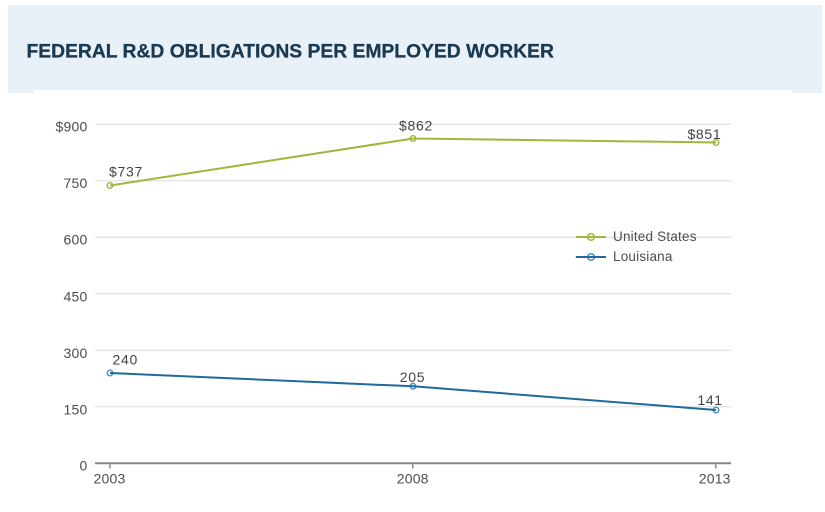 Image resolution: width=825 pixels, height=512 pixels. Describe the element at coordinates (709, 400) in the screenshot. I see `svg-text: 141` at that location.